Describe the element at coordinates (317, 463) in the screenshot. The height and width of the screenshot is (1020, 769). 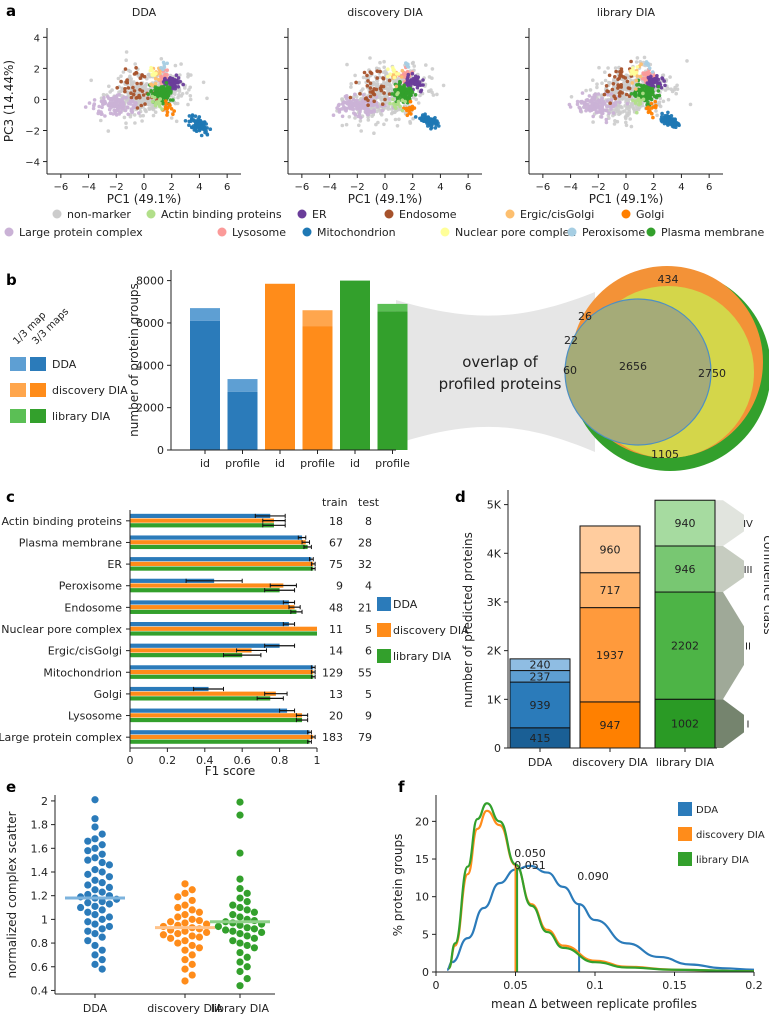
I see `x-tick-label: profile` at that location.